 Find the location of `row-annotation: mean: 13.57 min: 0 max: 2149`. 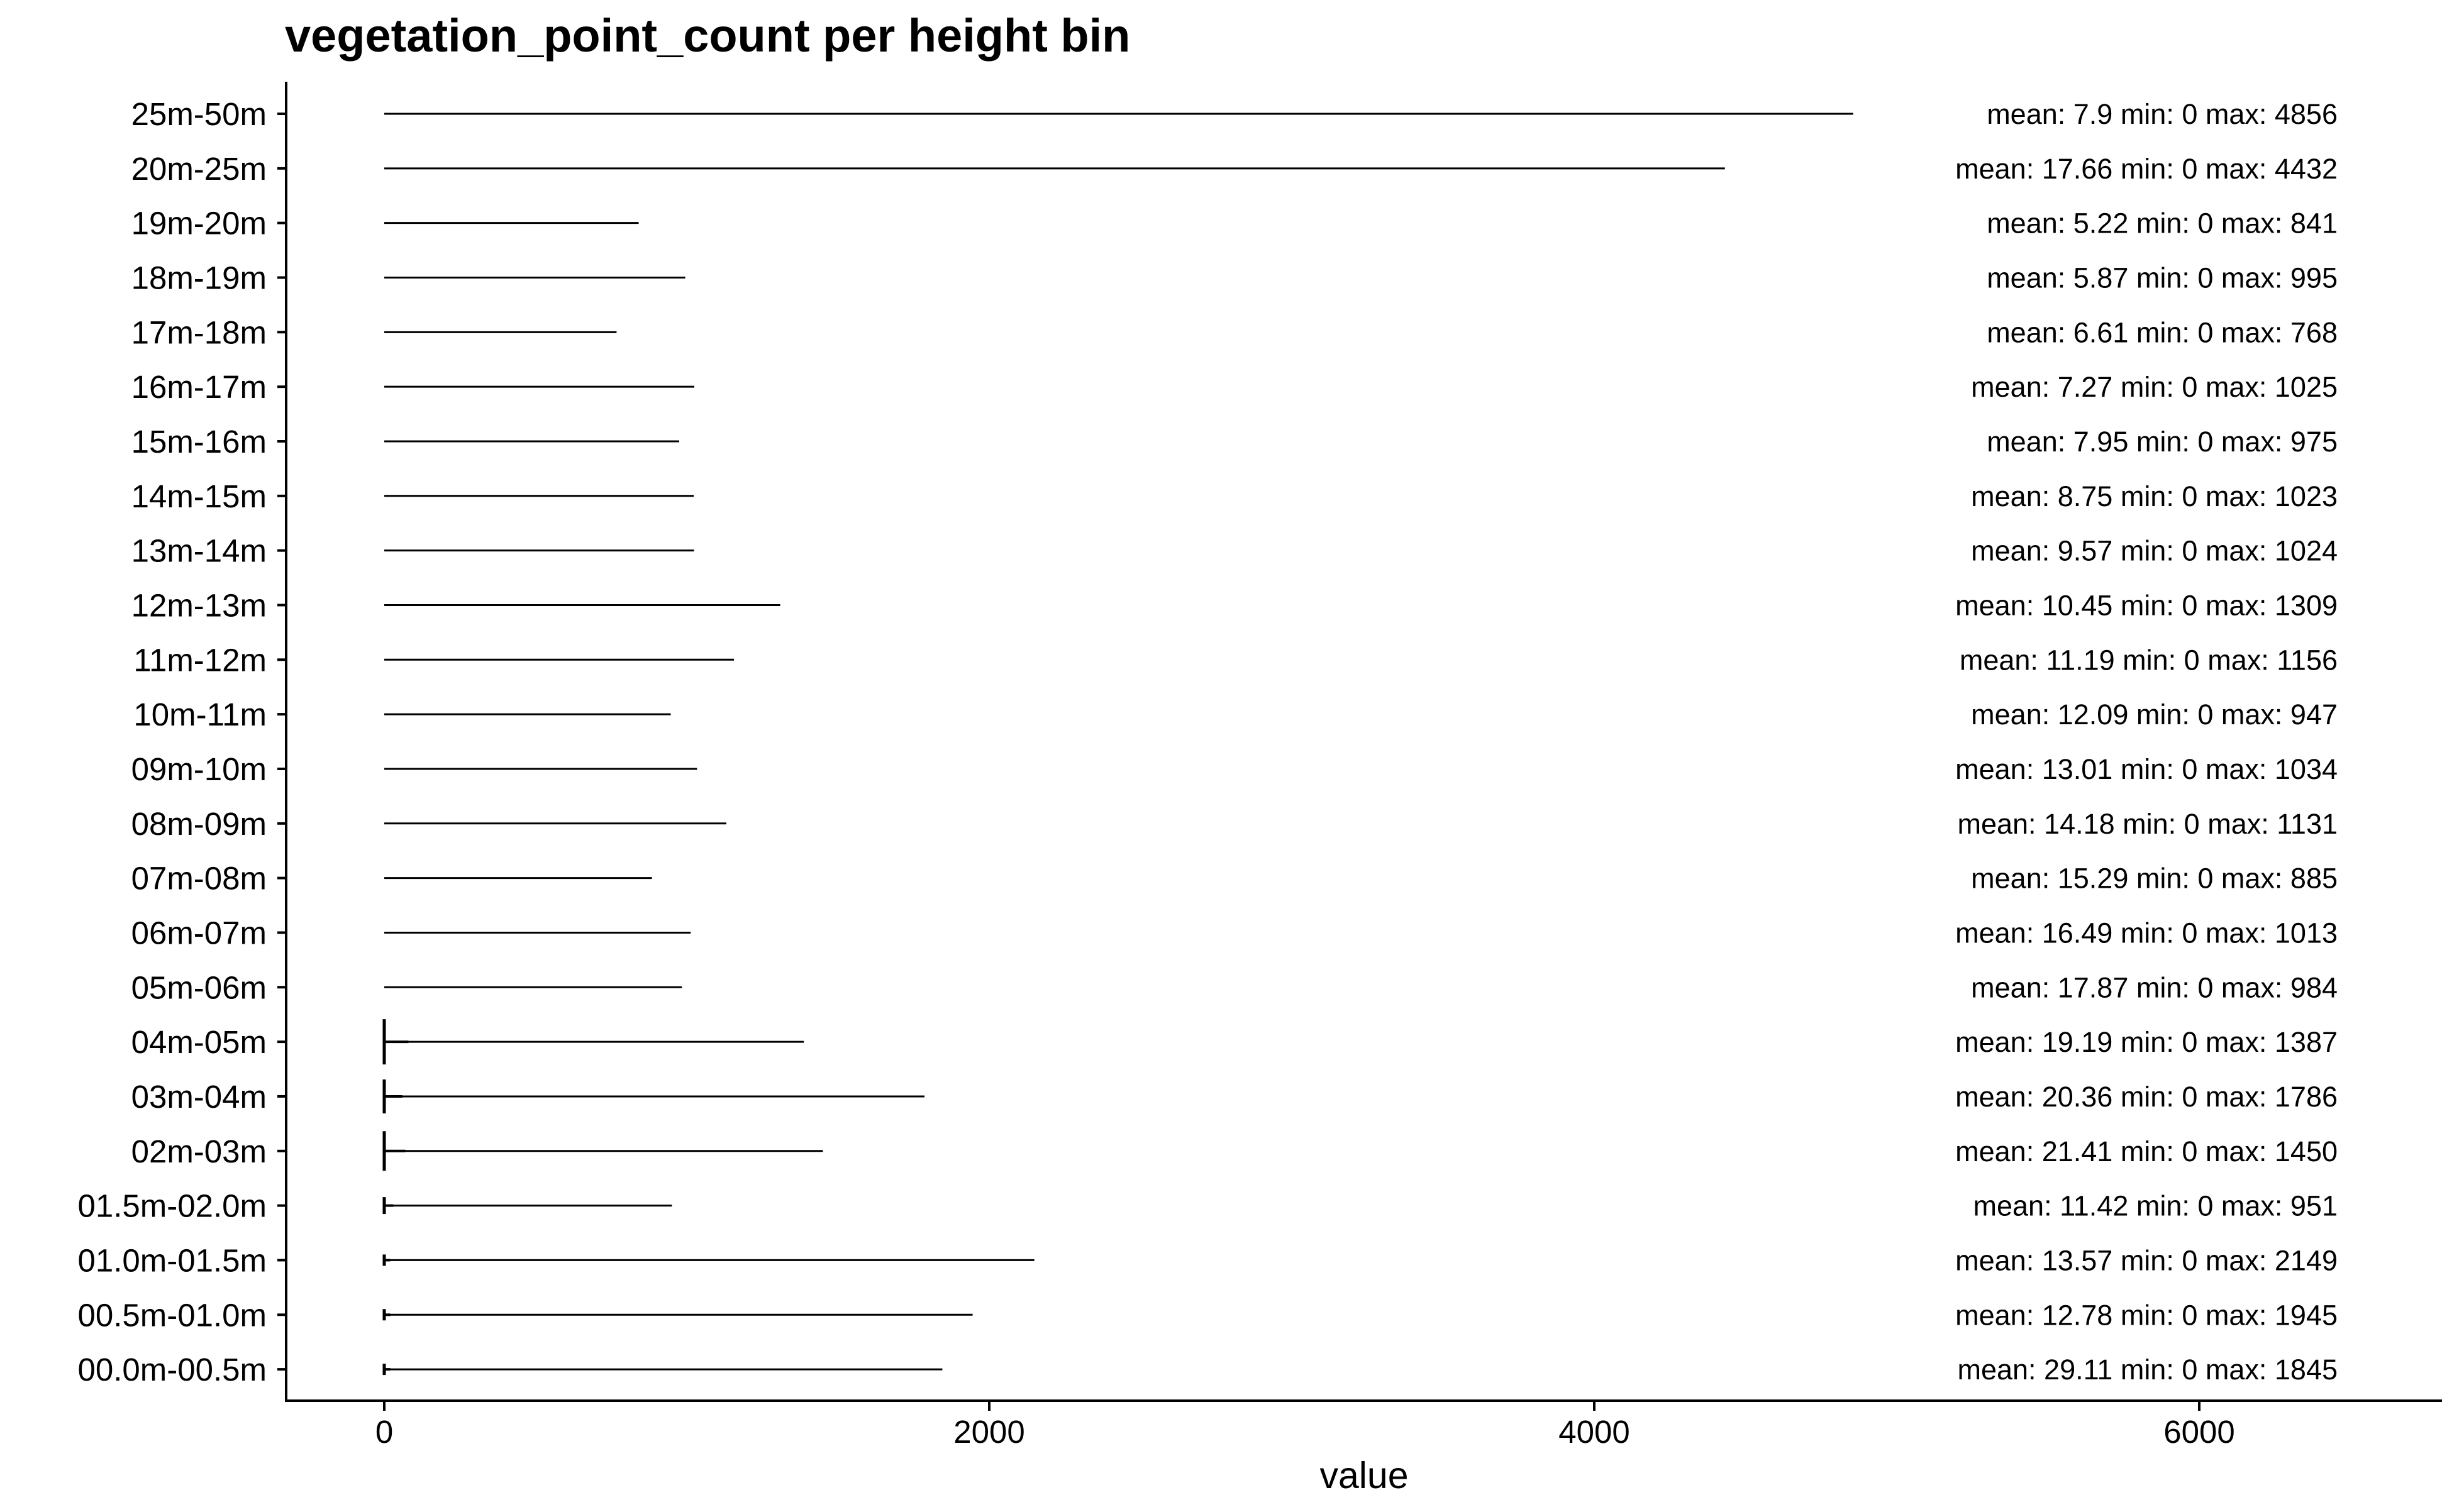

row-annotation: mean: 13.57 min: 0 max: 2149 is located at coordinates (2146, 1260).